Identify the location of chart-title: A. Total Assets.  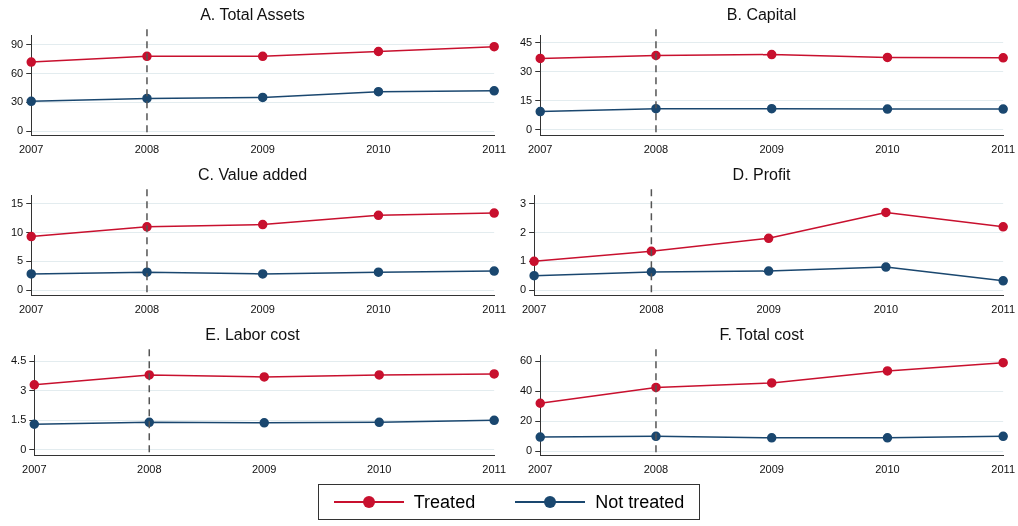
(252, 15).